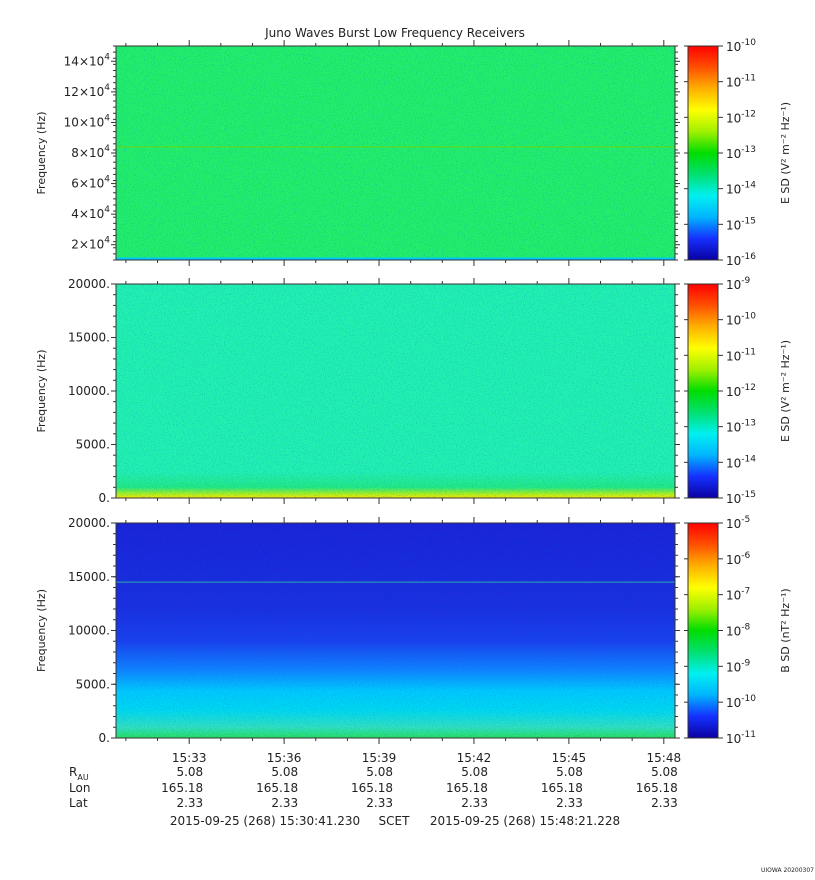  I want to click on y-tick-label: 2×104, so click(90, 244).